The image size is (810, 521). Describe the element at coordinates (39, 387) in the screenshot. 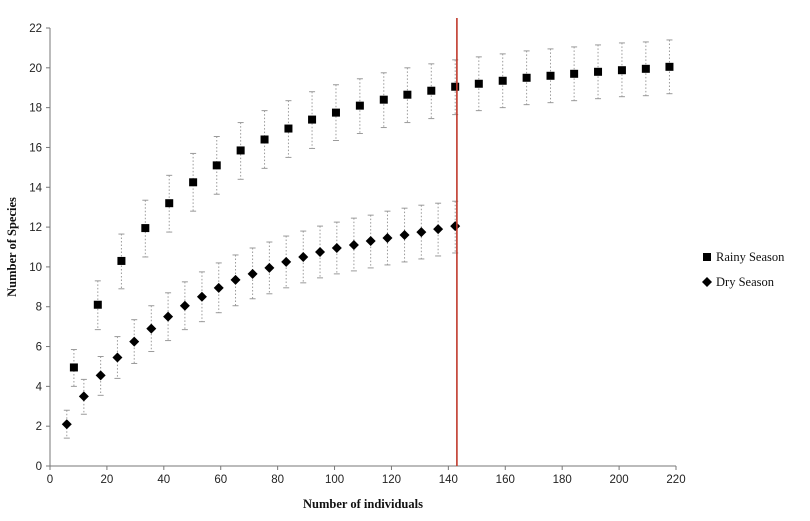

I see `y-tick-label: 4` at that location.